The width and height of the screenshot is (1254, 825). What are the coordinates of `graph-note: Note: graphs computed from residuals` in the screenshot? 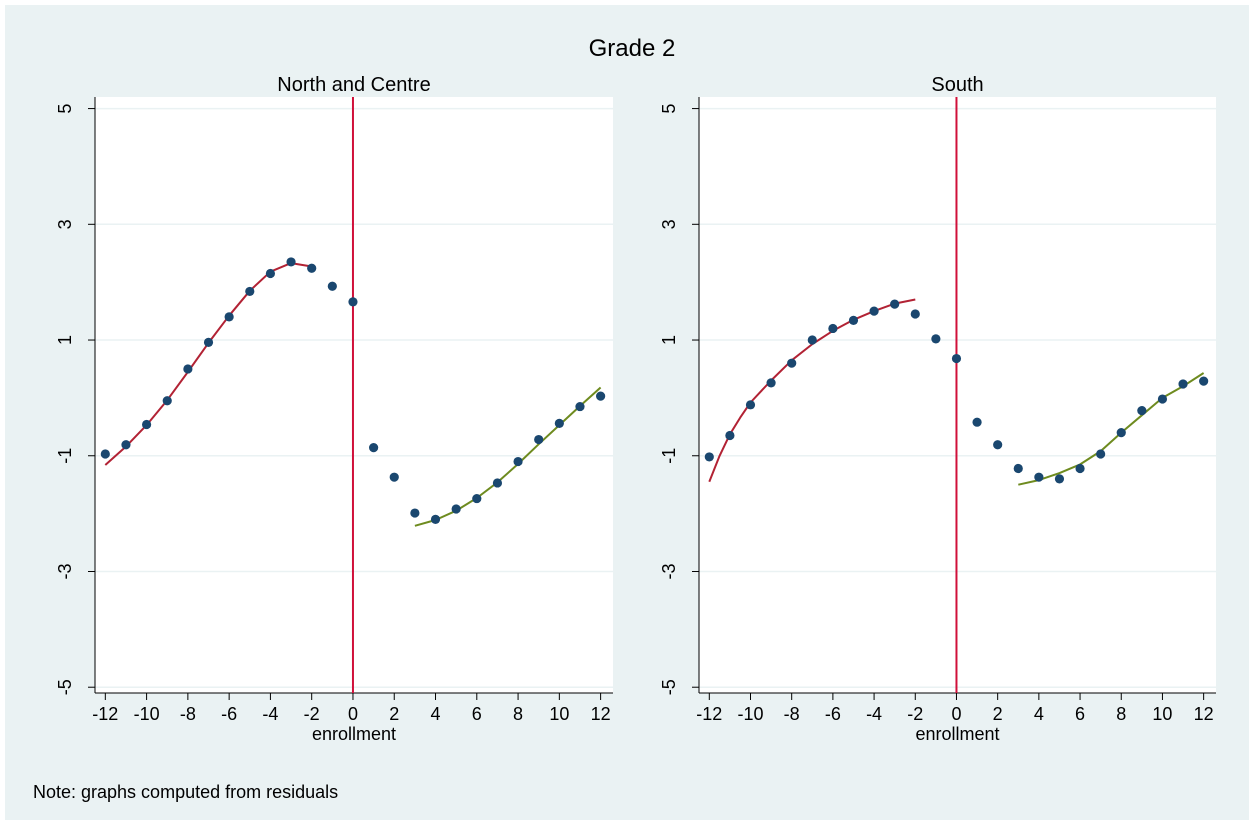 It's located at (185, 792).